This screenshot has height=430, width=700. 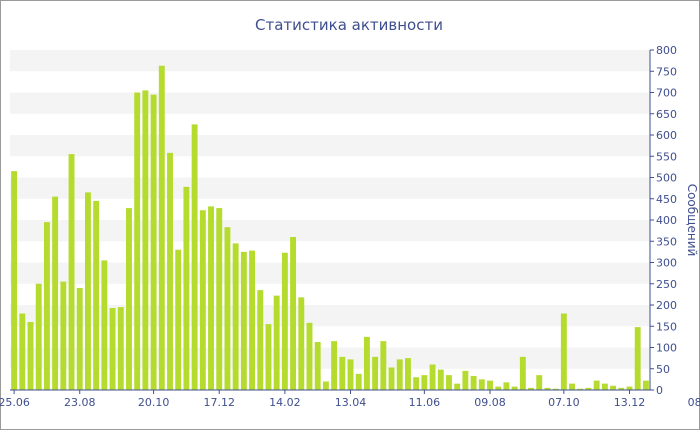 What do you see at coordinates (154, 402) in the screenshot?
I see `x-tick-label: 20.10` at bounding box center [154, 402].